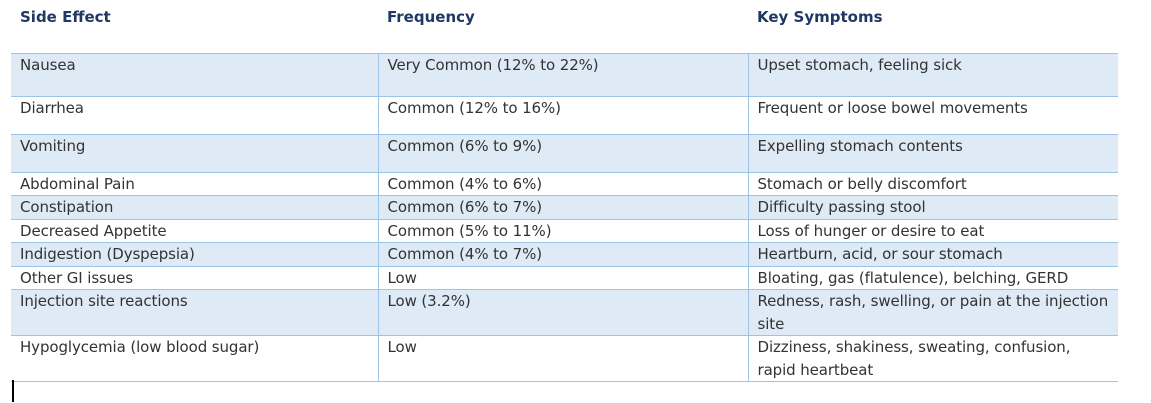 The image size is (1151, 403). I want to click on cell-frequency: Common (12% to 16%), so click(562, 115).